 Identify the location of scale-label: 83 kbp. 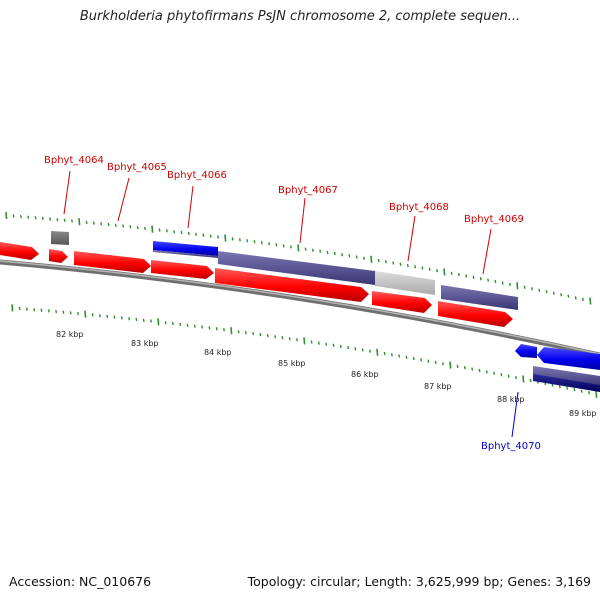
(145, 343).